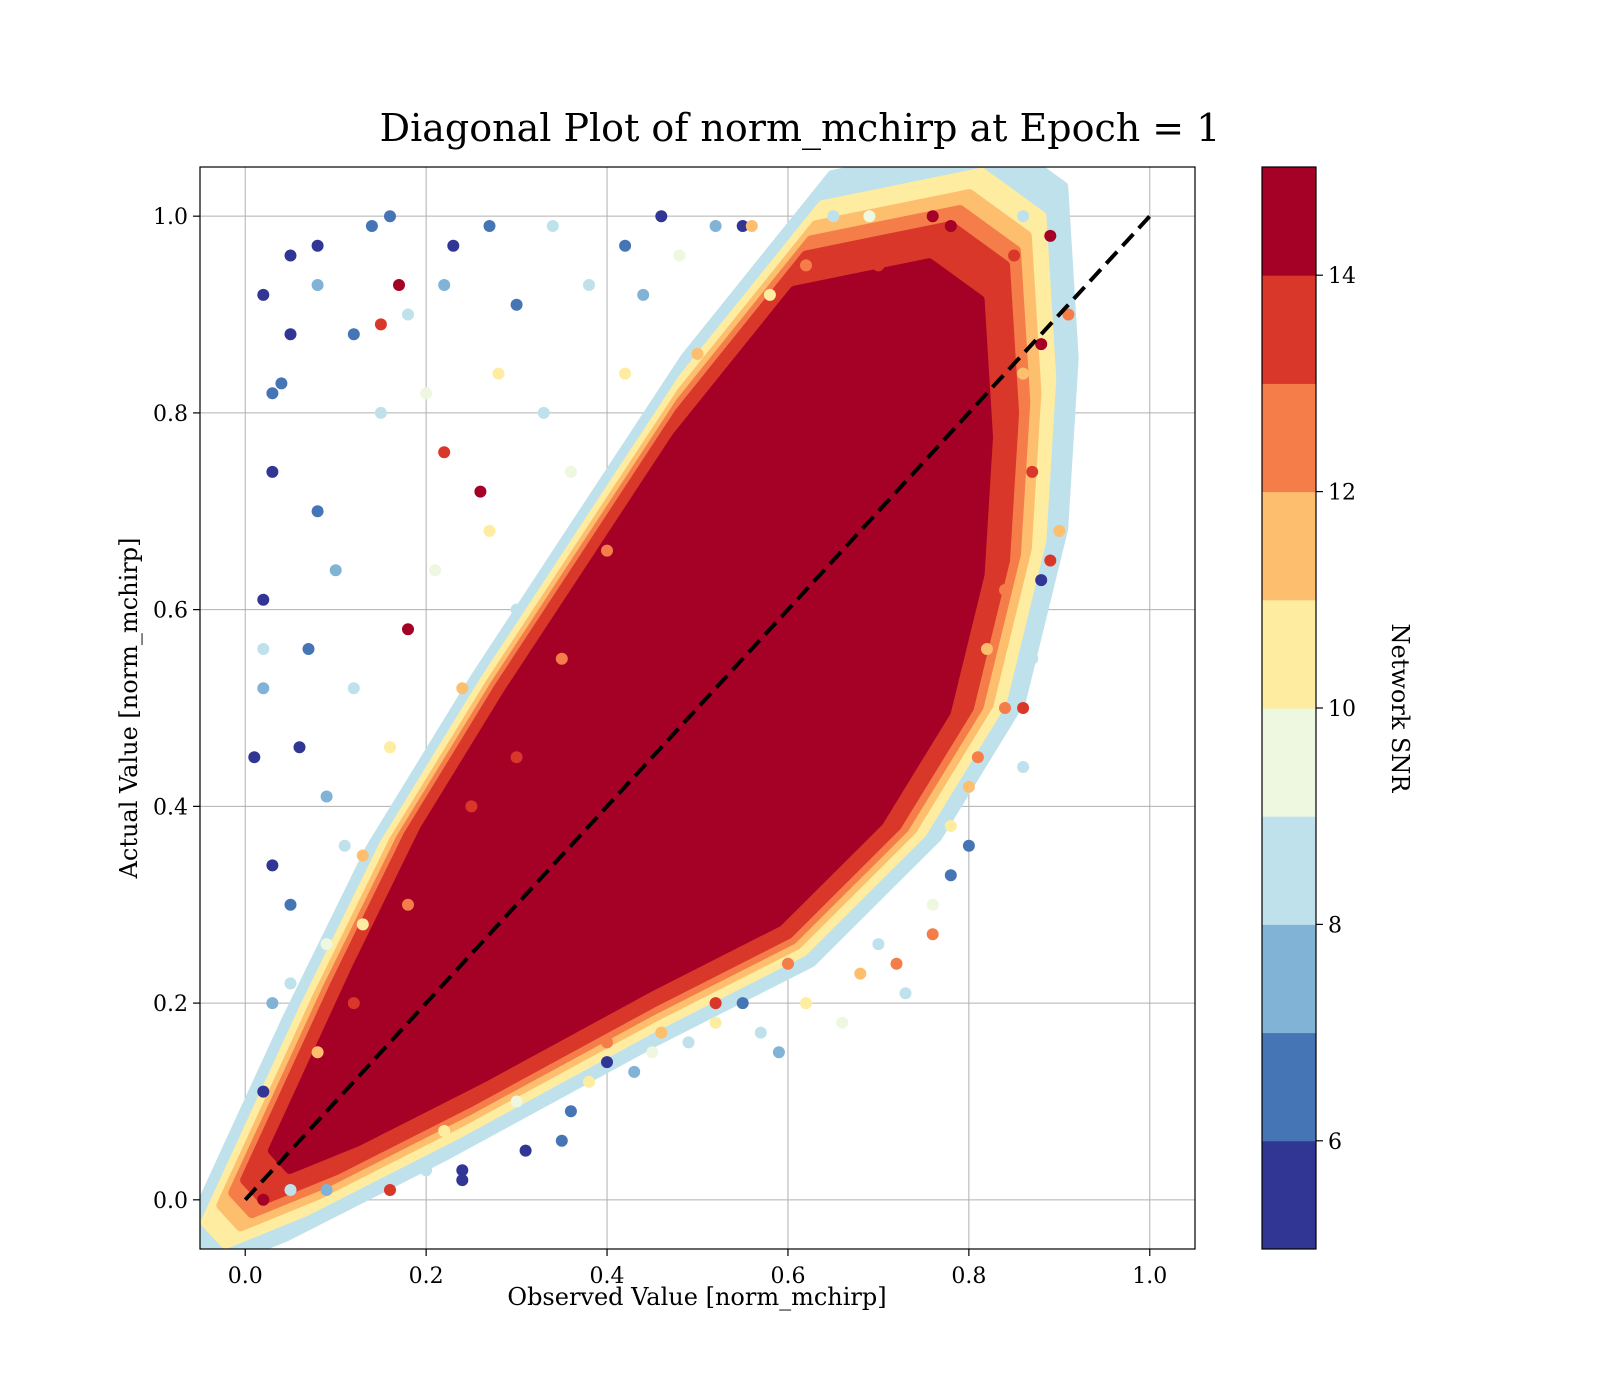 The width and height of the screenshot is (1600, 1400). I want to click on colorbar-ticks: 6 8 10 12 14, so click(1336, 709).